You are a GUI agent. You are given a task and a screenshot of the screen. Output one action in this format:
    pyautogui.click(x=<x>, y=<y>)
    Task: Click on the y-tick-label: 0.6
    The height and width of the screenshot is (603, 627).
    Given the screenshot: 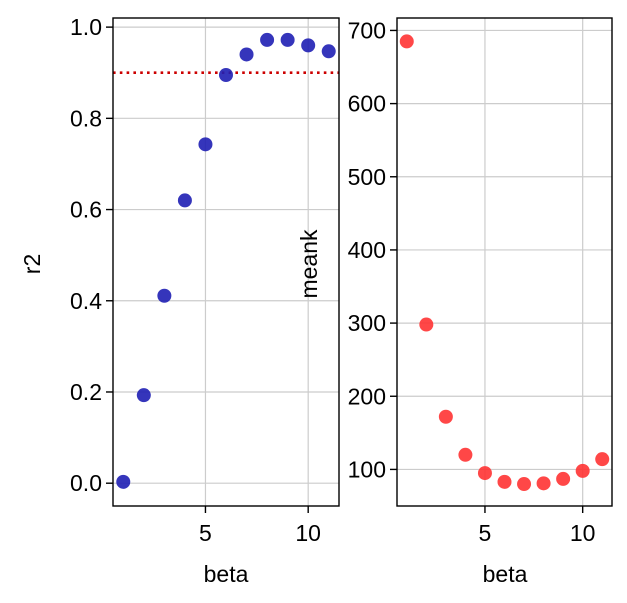 What is the action you would take?
    pyautogui.click(x=86, y=210)
    